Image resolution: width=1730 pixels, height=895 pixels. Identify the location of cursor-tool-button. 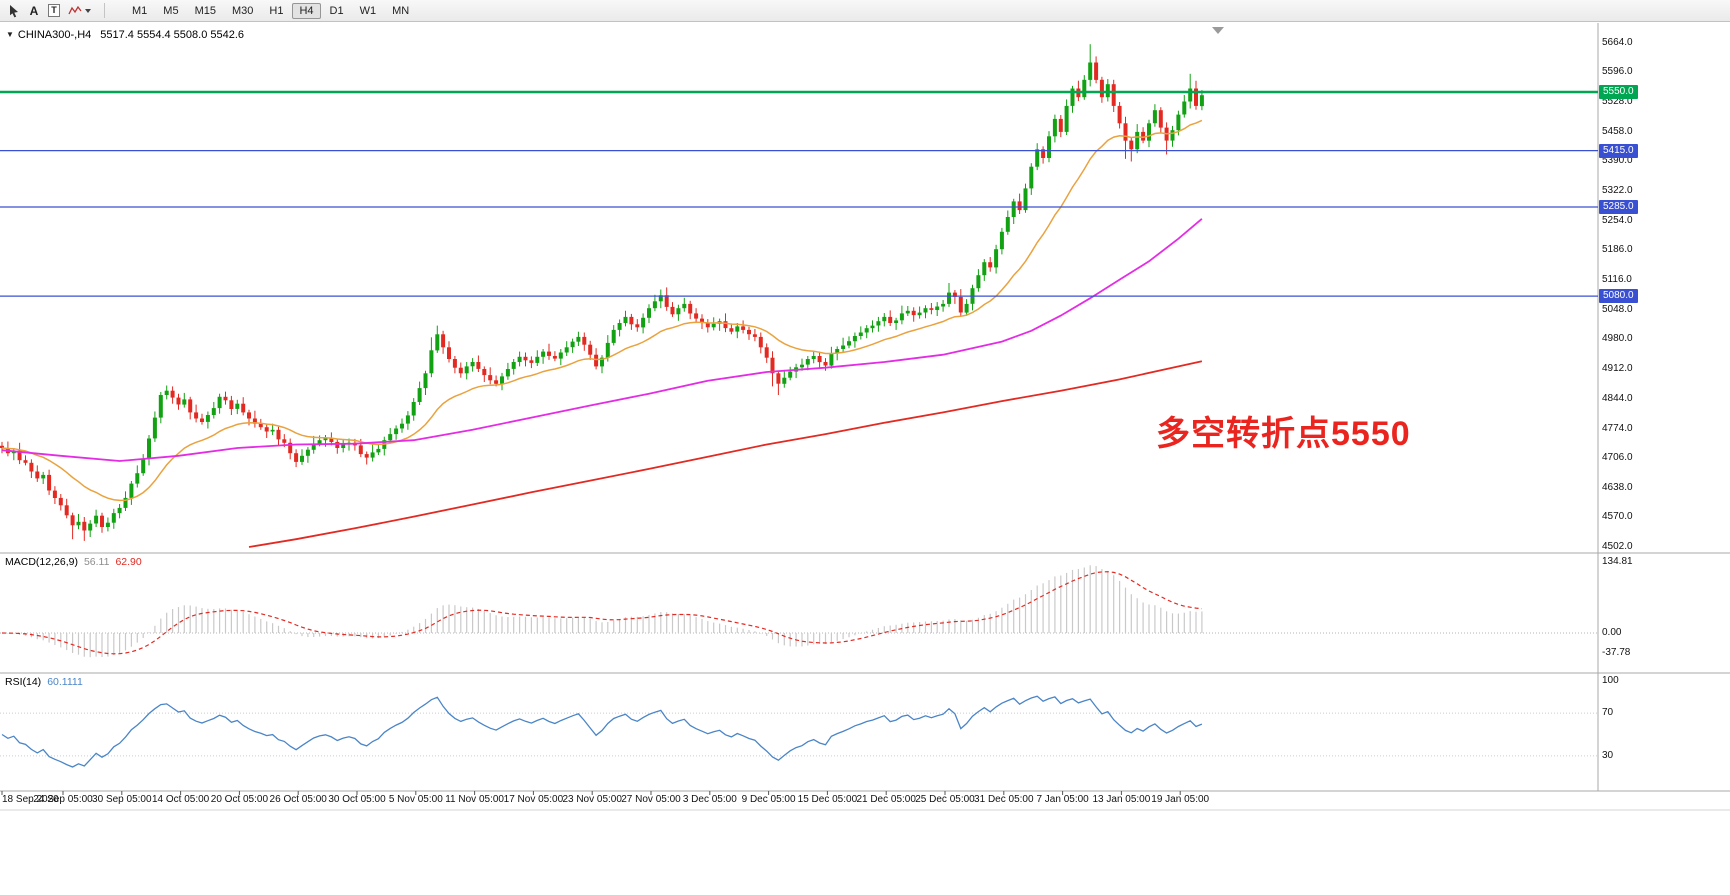
(14, 11).